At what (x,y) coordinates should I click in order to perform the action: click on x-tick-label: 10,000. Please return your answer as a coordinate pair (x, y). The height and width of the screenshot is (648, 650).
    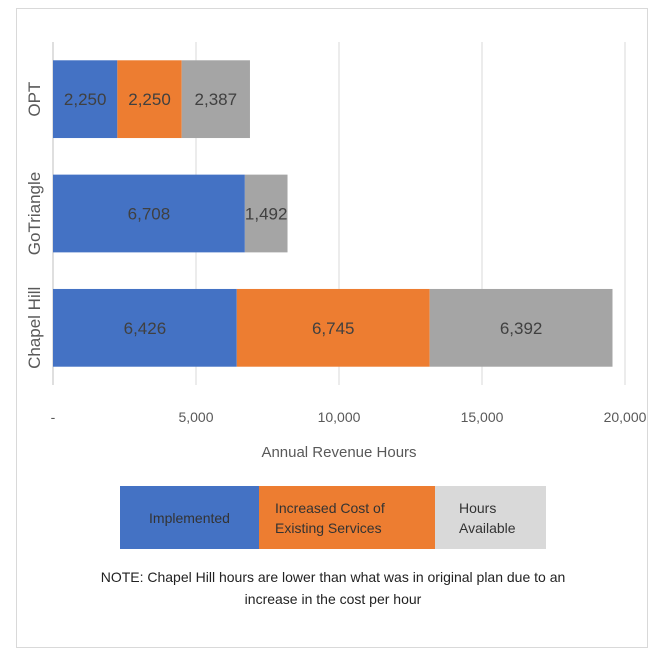
    Looking at the image, I should click on (339, 417).